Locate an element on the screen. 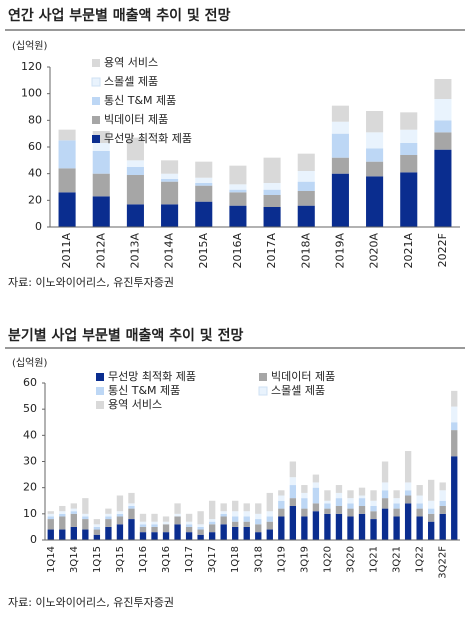  y-tick-label: 80 is located at coordinates (35, 119).